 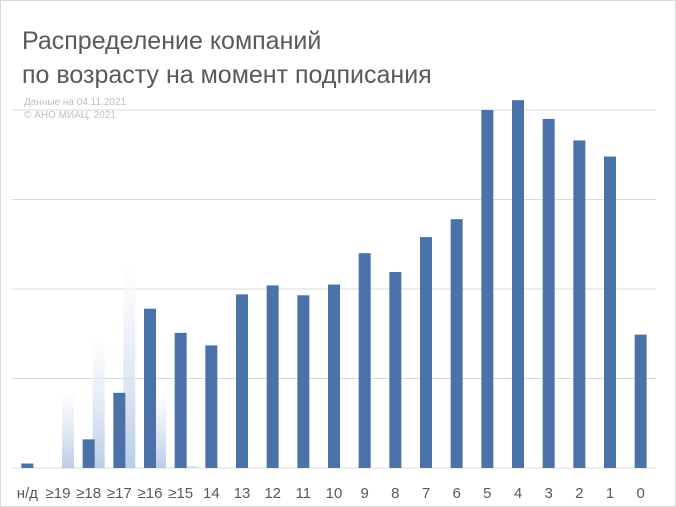 What do you see at coordinates (364, 493) in the screenshot?
I see `x-tick-label: 9` at bounding box center [364, 493].